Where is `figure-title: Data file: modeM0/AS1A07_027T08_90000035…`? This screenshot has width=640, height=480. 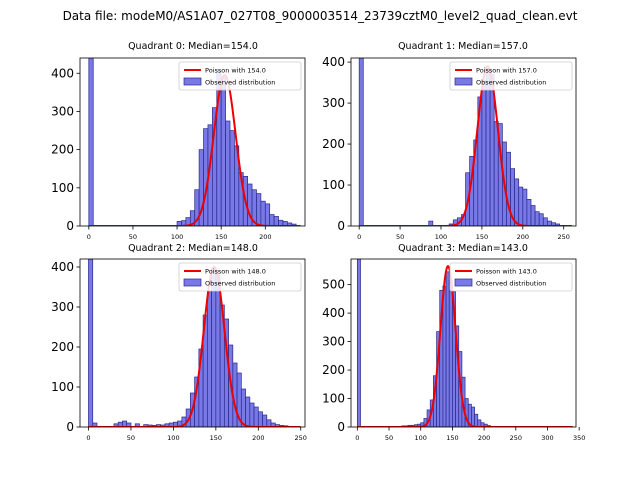 figure-title: Data file: modeM0/AS1A07_027T08_90000035… is located at coordinates (320, 16).